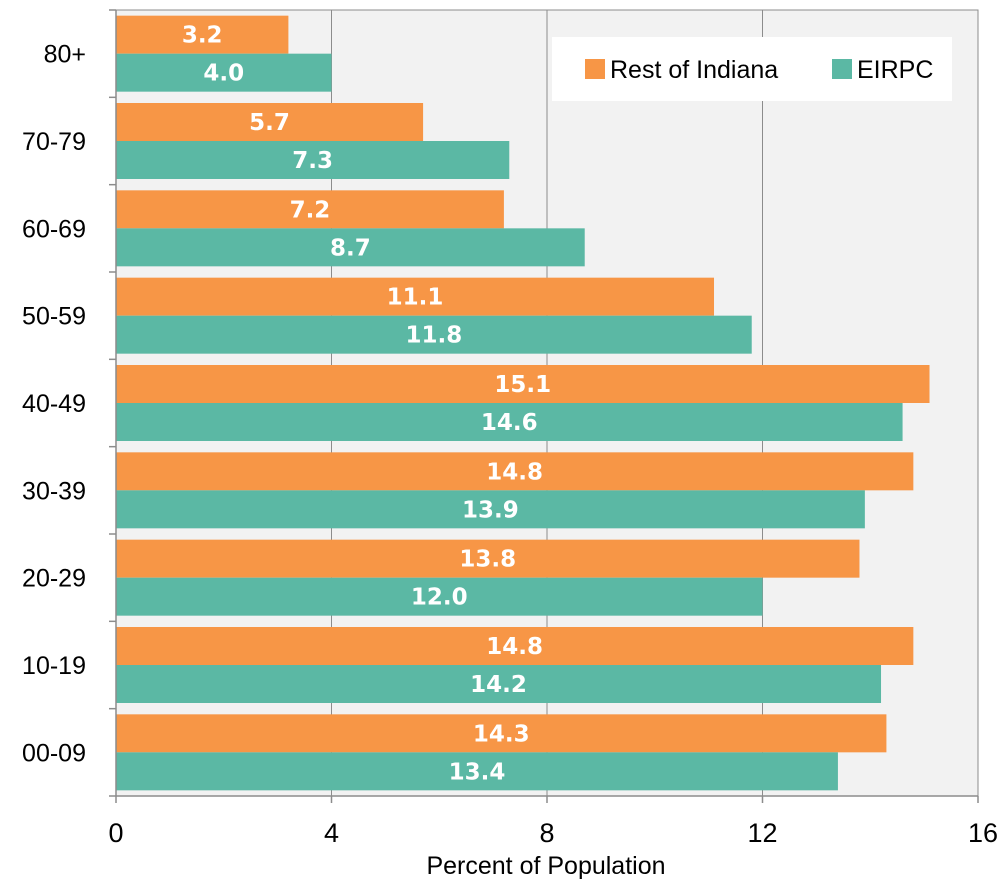 This screenshot has height=881, width=1001. I want to click on category-label-00-09: 00-09, so click(54, 753).